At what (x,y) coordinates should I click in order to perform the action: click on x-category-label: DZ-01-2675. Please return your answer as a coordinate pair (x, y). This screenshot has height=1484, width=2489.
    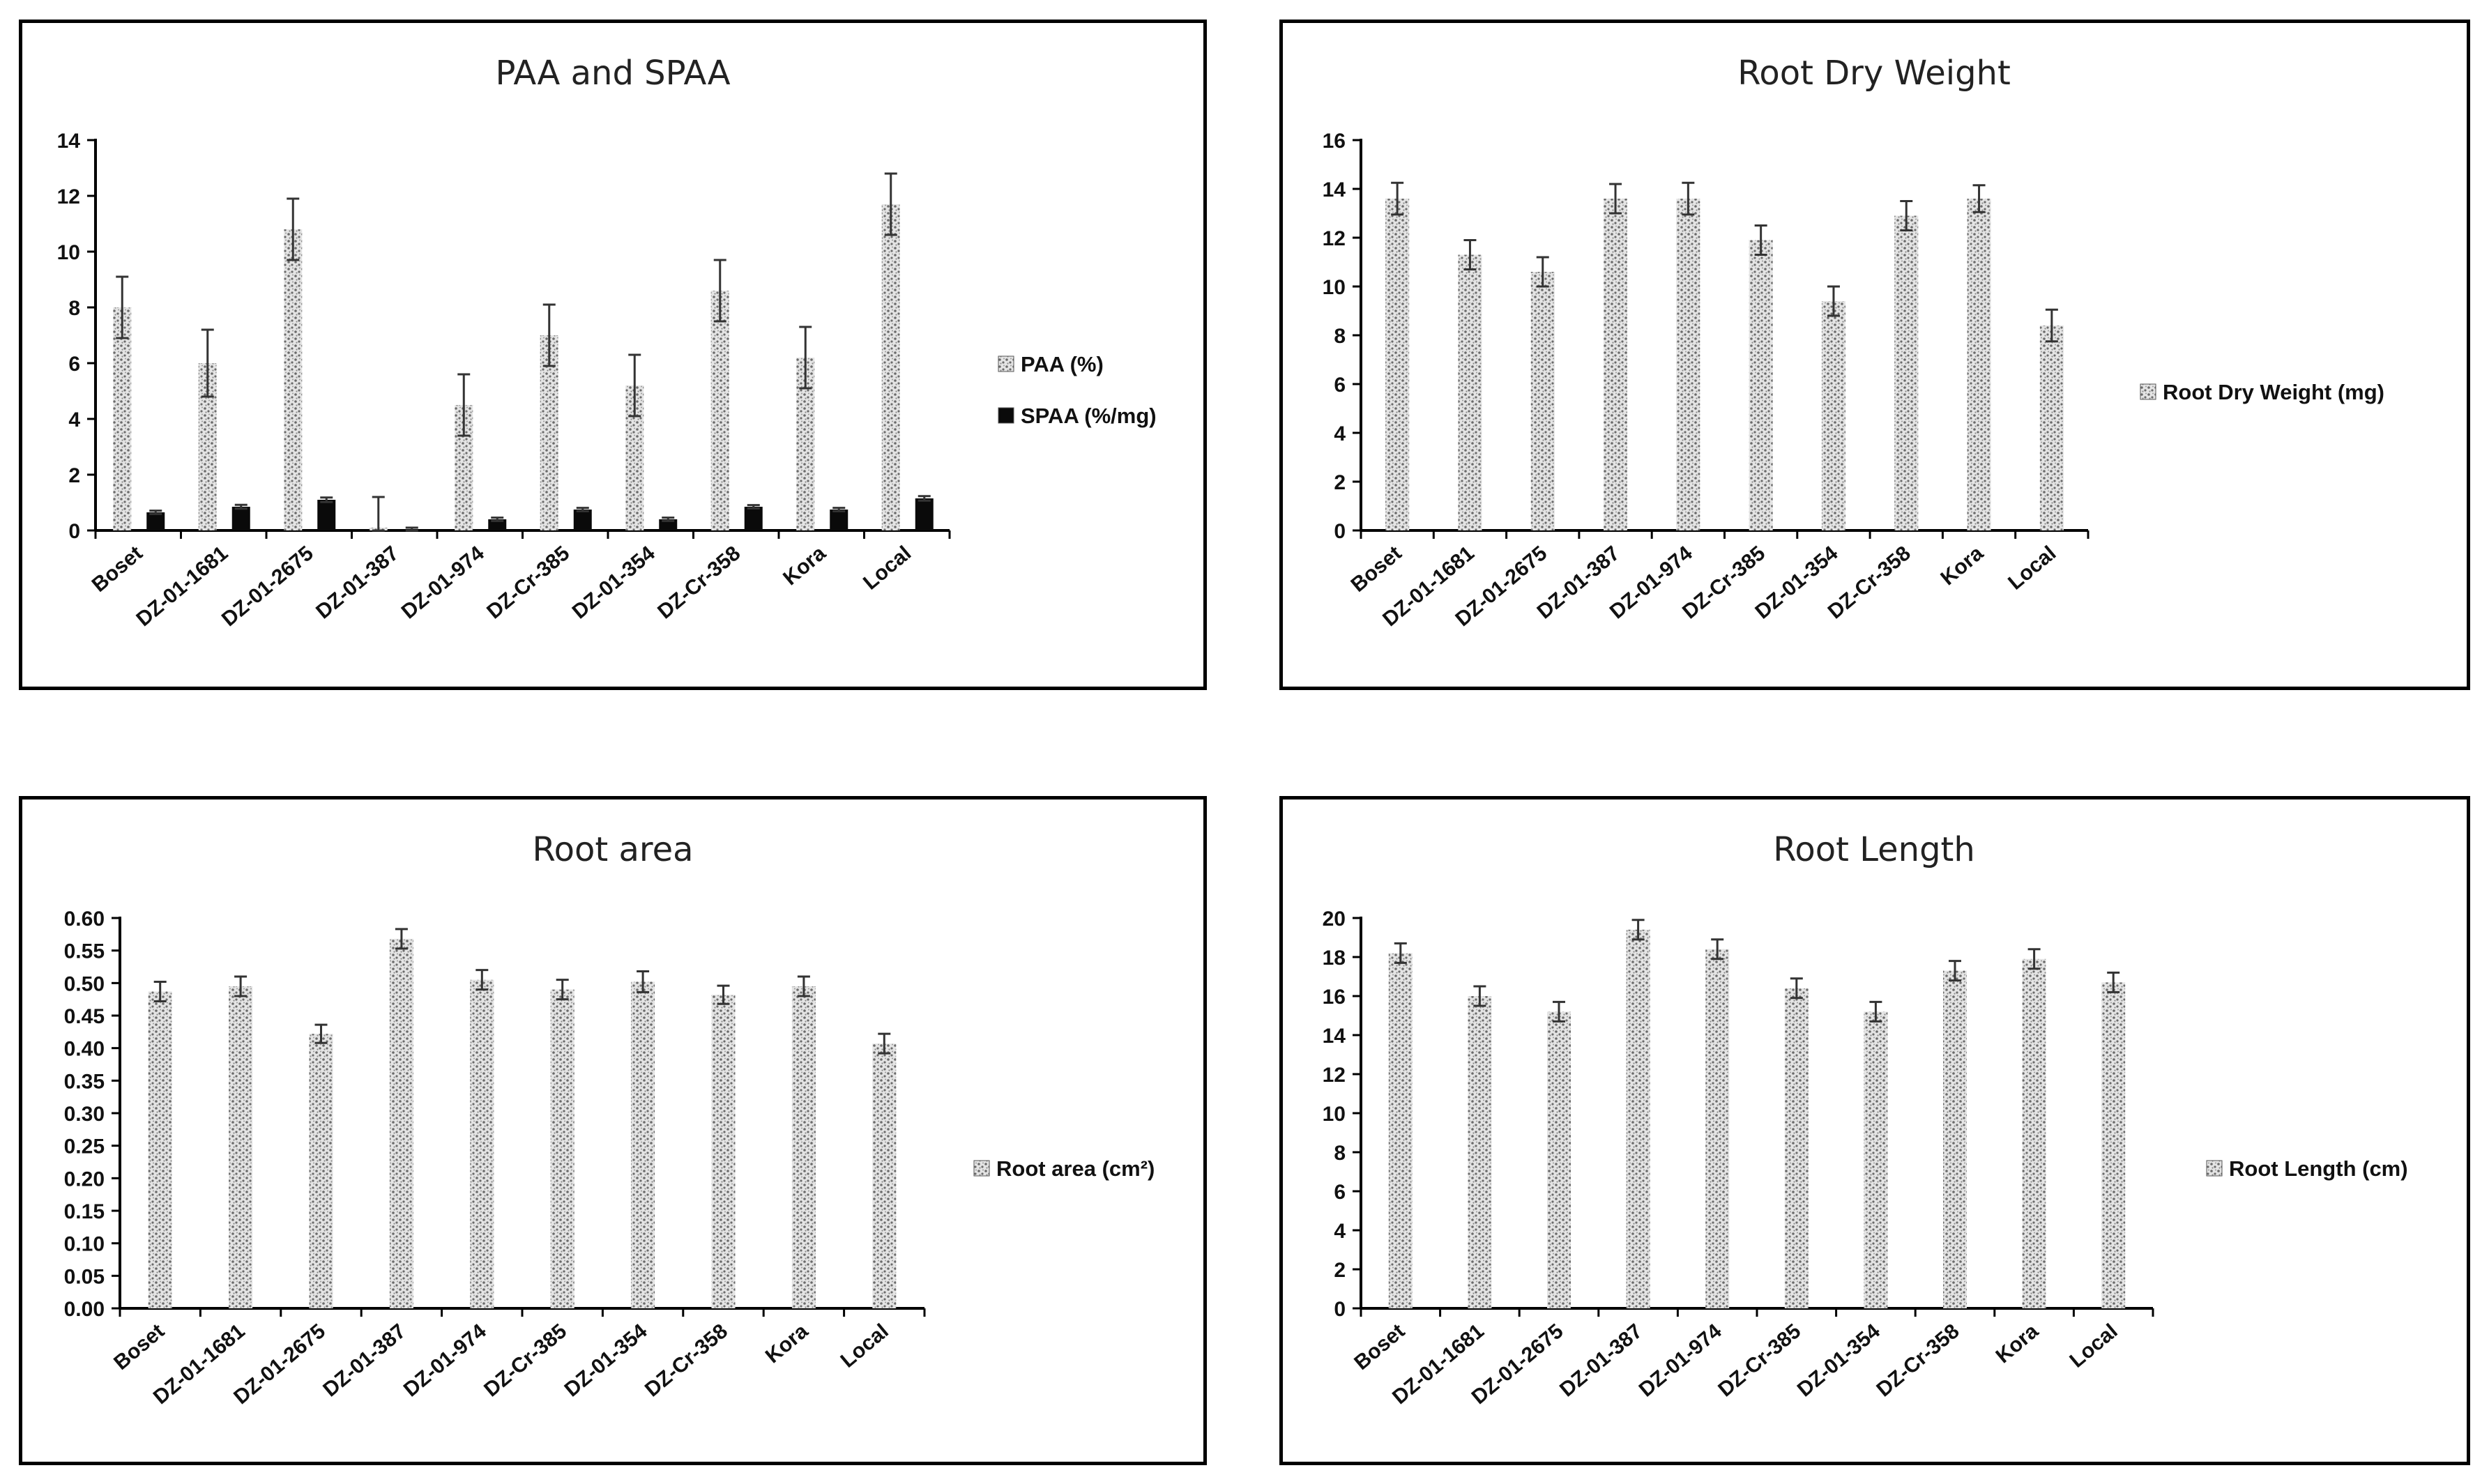
    Looking at the image, I should click on (268, 586).